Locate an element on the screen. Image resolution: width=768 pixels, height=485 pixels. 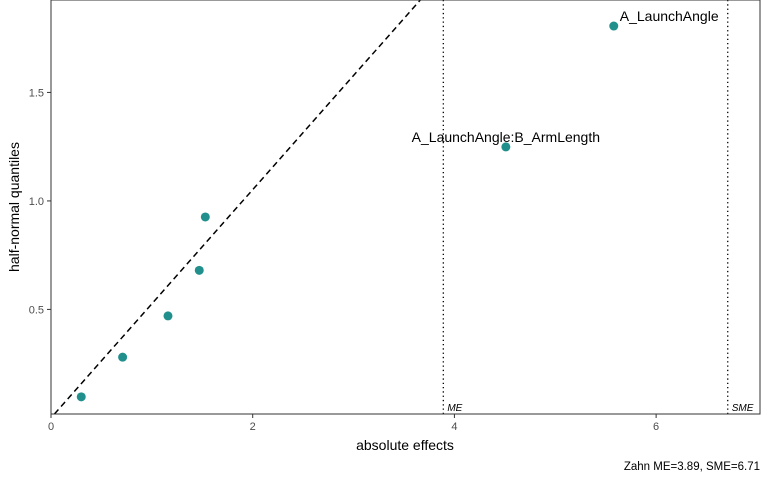
y-axis-label: half-normal quantiles is located at coordinates (14, 207).